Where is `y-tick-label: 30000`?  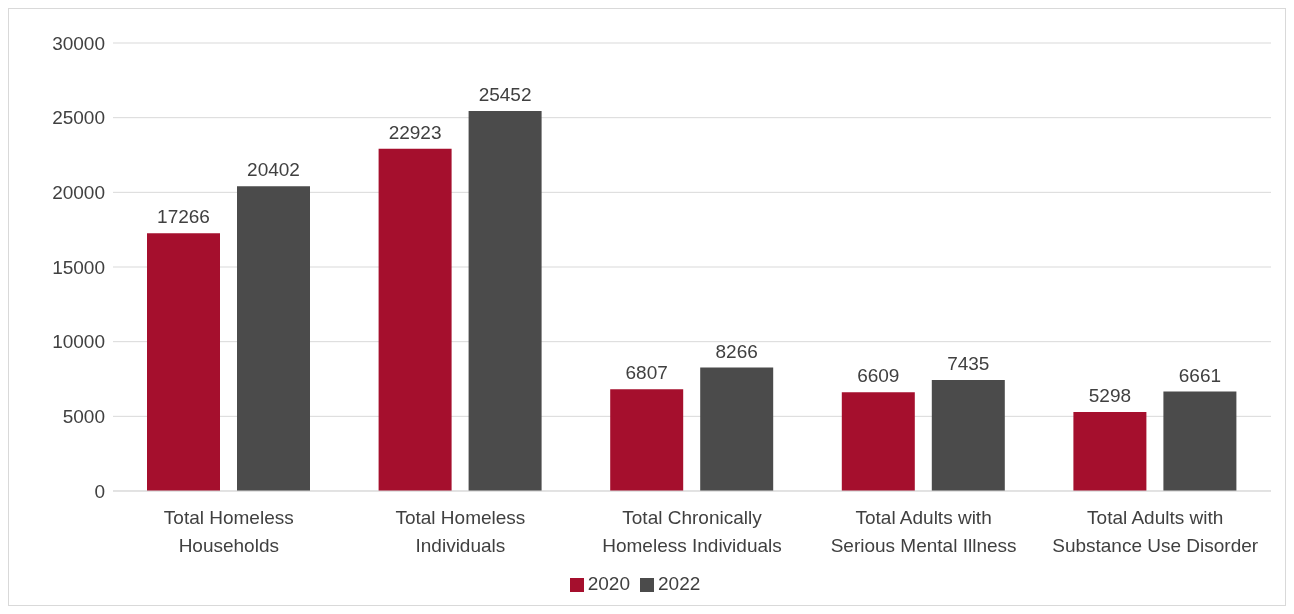 y-tick-label: 30000 is located at coordinates (78, 43).